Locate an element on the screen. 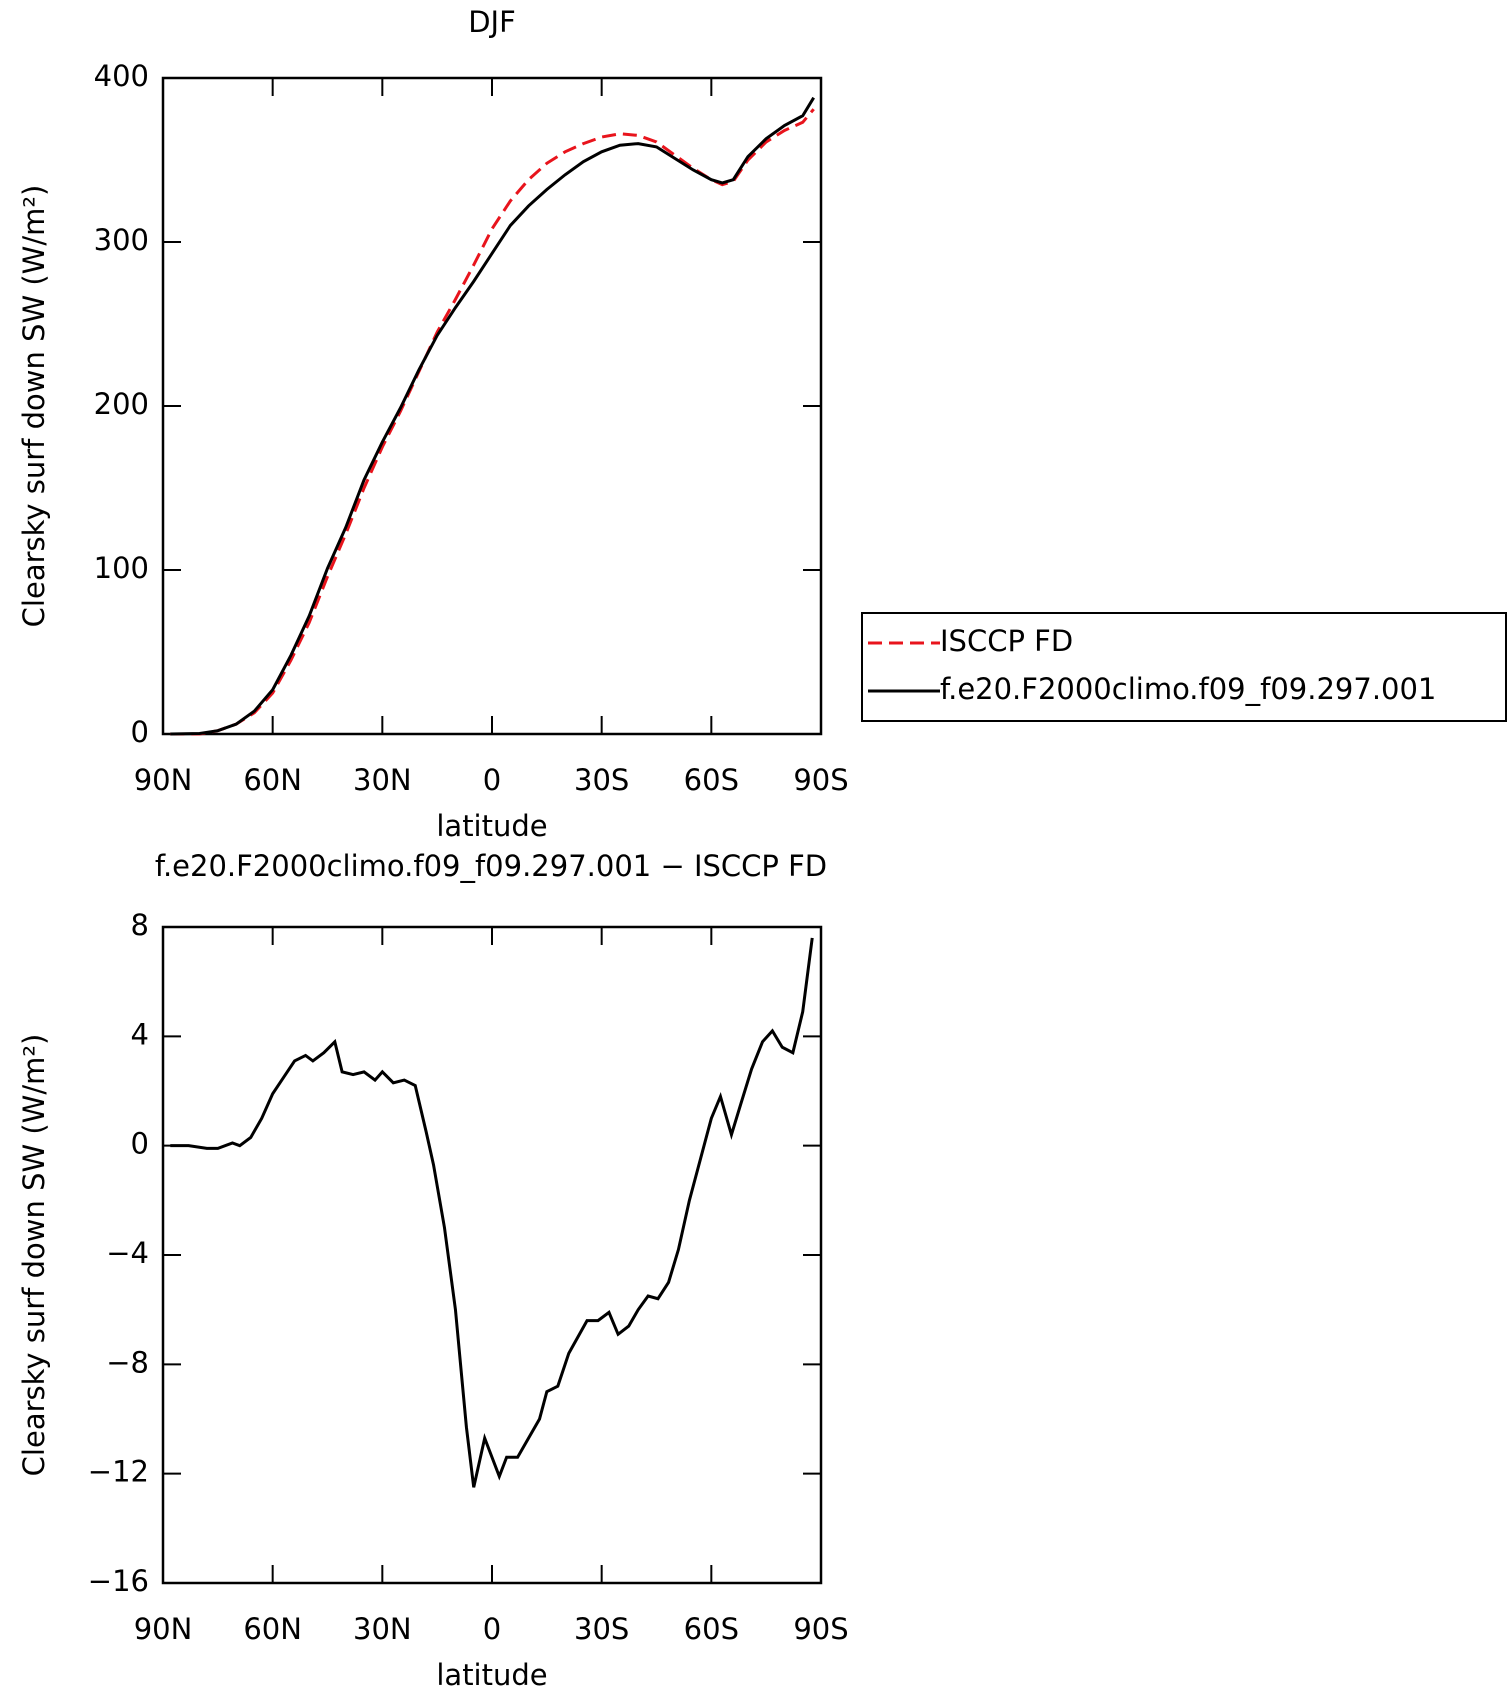 The height and width of the screenshot is (1693, 1512). y-tick-label: 4 is located at coordinates (140, 1034).